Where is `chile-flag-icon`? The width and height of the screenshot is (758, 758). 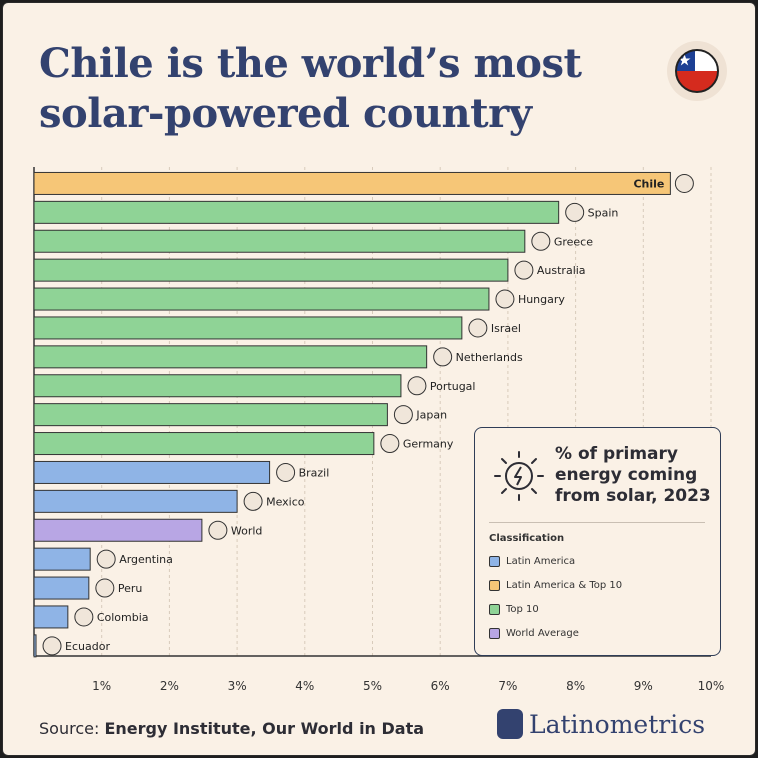
chile-flag-icon is located at coordinates (697, 71).